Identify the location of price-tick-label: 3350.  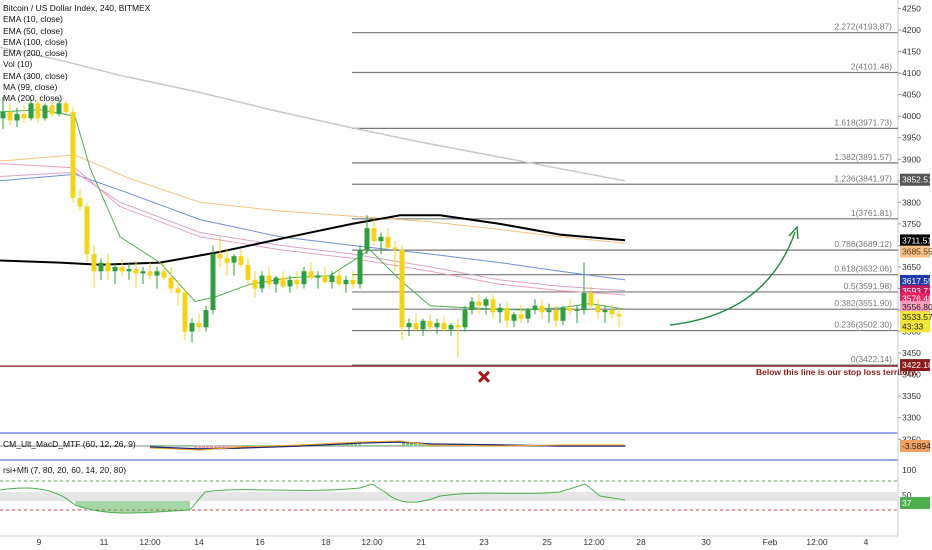
(911, 396).